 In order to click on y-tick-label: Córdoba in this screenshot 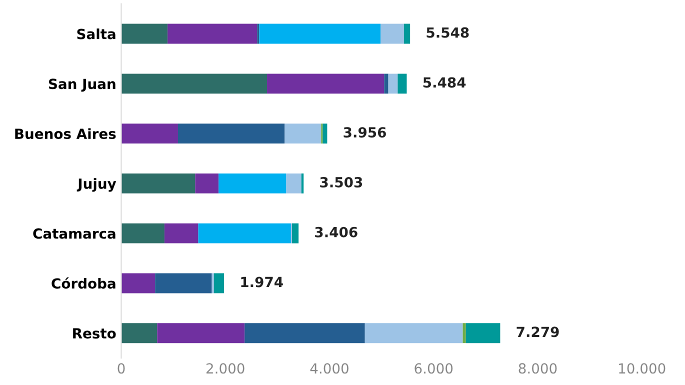, I will do `click(84, 283)`.